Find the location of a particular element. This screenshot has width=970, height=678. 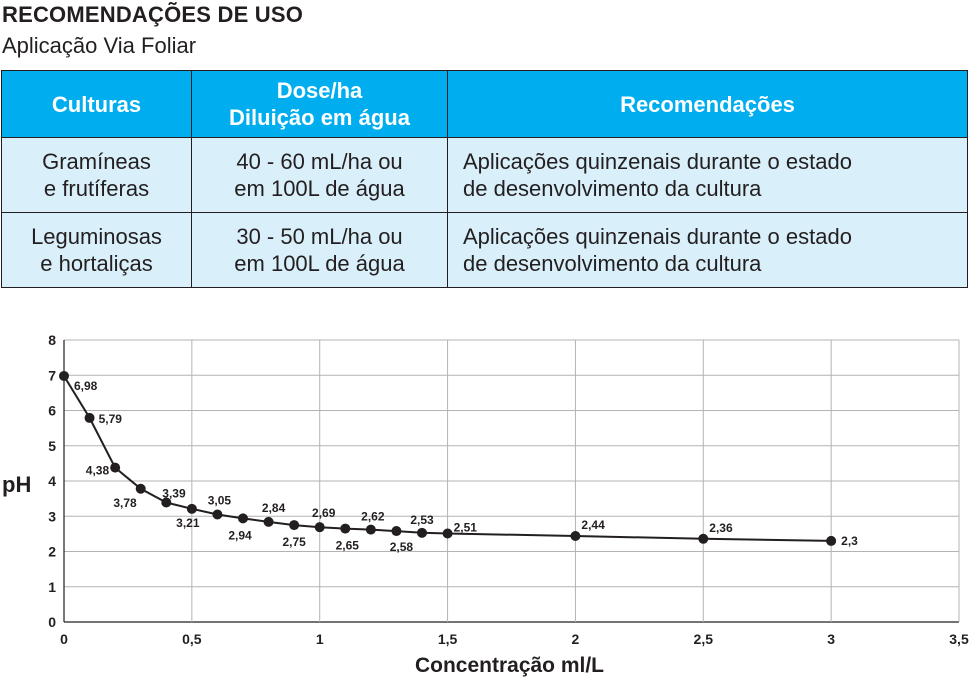

cell-dose: 40 - 60 mL/ha ou em 100L de água is located at coordinates (319, 175).